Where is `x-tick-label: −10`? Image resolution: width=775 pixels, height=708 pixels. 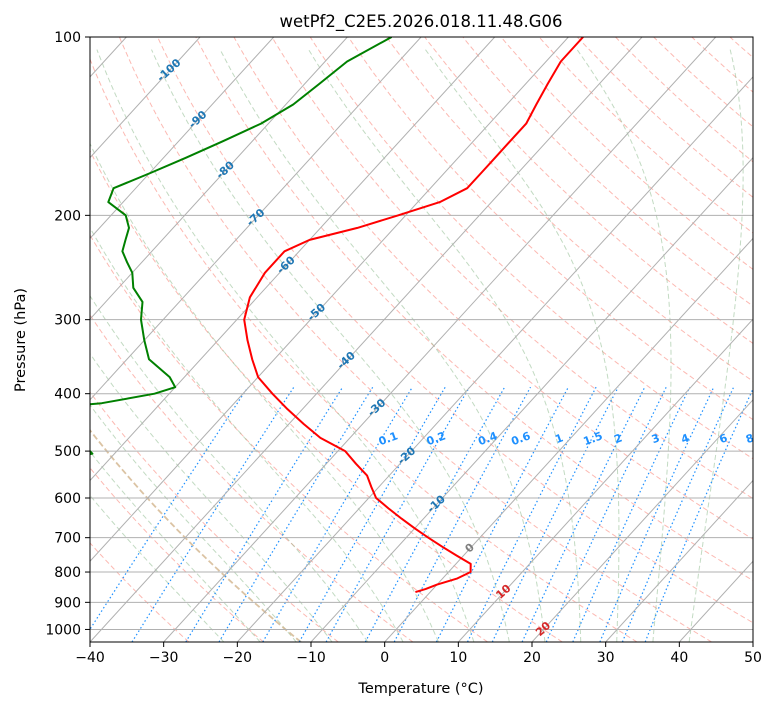
x-tick-label: −10 is located at coordinates (311, 658).